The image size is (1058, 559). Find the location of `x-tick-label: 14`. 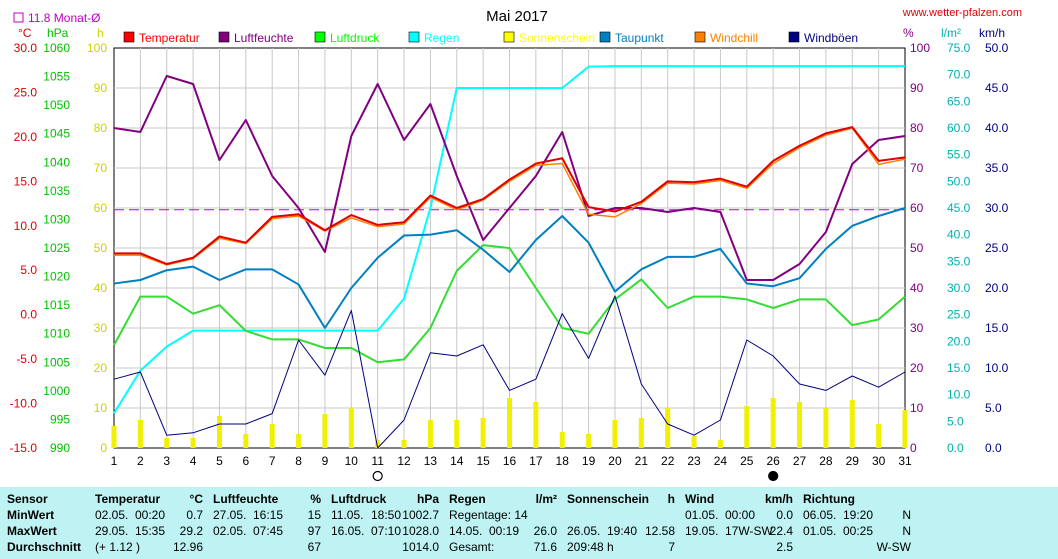

x-tick-label: 14 is located at coordinates (457, 461).